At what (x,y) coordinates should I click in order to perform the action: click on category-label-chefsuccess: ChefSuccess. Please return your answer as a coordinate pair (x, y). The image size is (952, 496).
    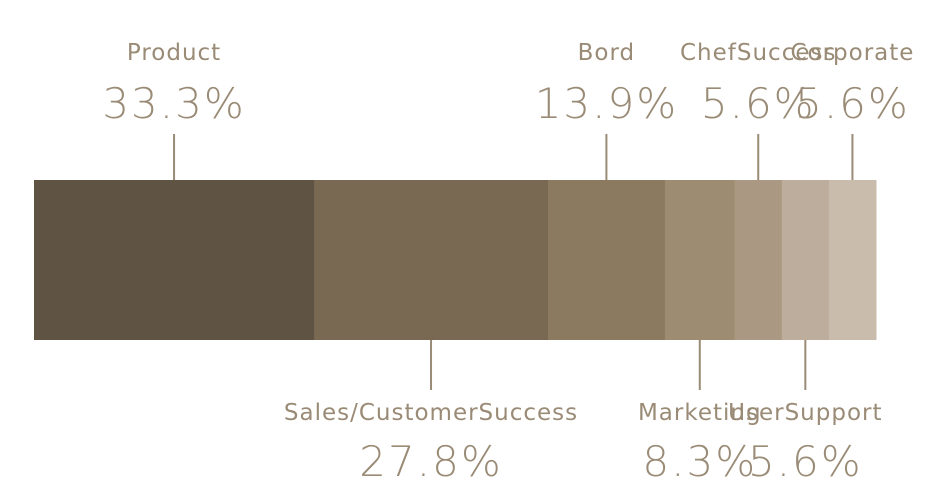
    Looking at the image, I should click on (758, 53).